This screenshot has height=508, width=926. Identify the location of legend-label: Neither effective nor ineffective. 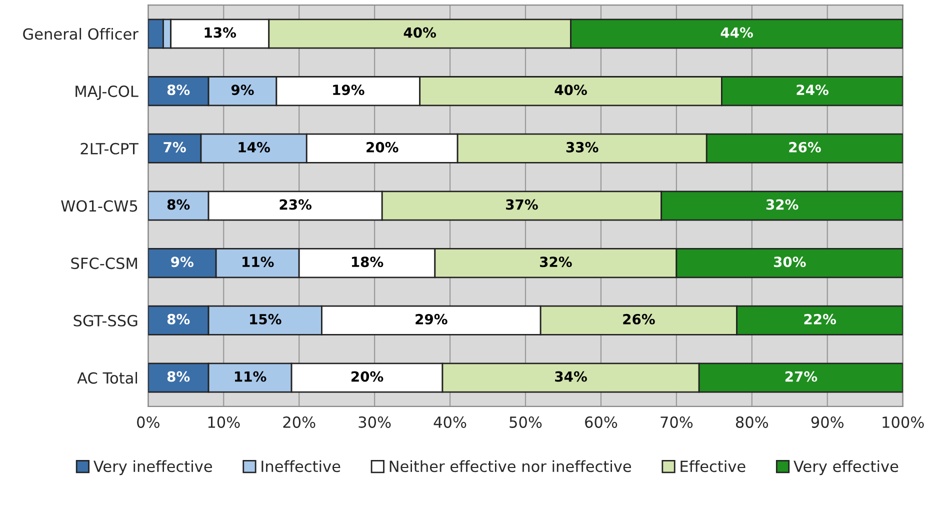
(511, 466).